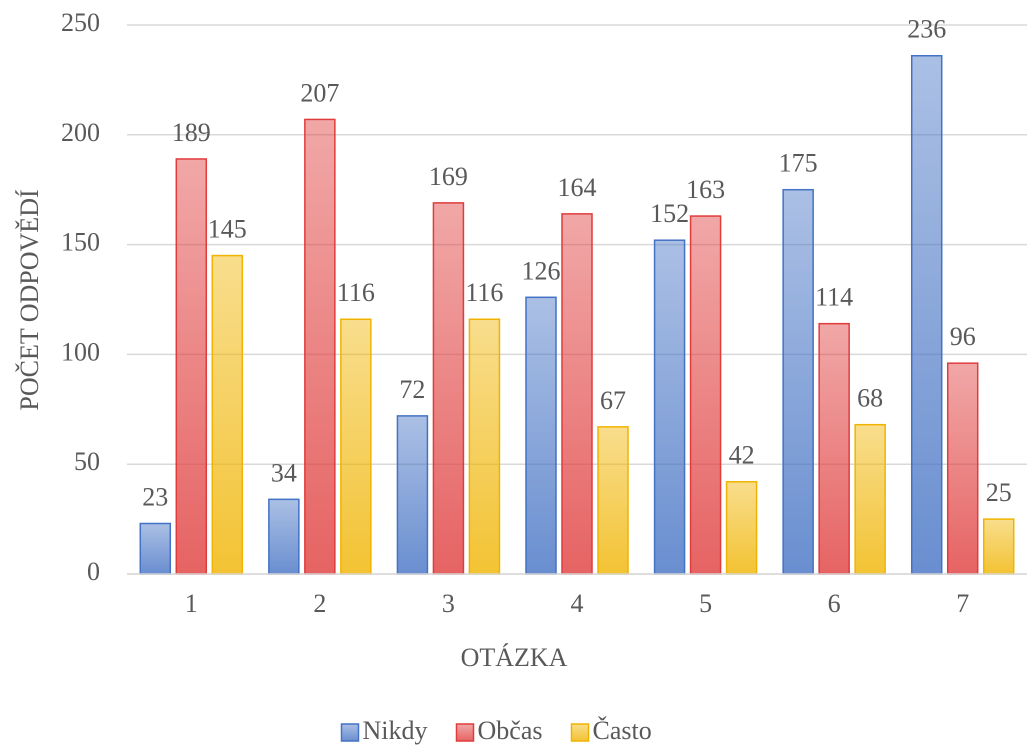  What do you see at coordinates (155, 496) in the screenshot?
I see `data-label: 23` at bounding box center [155, 496].